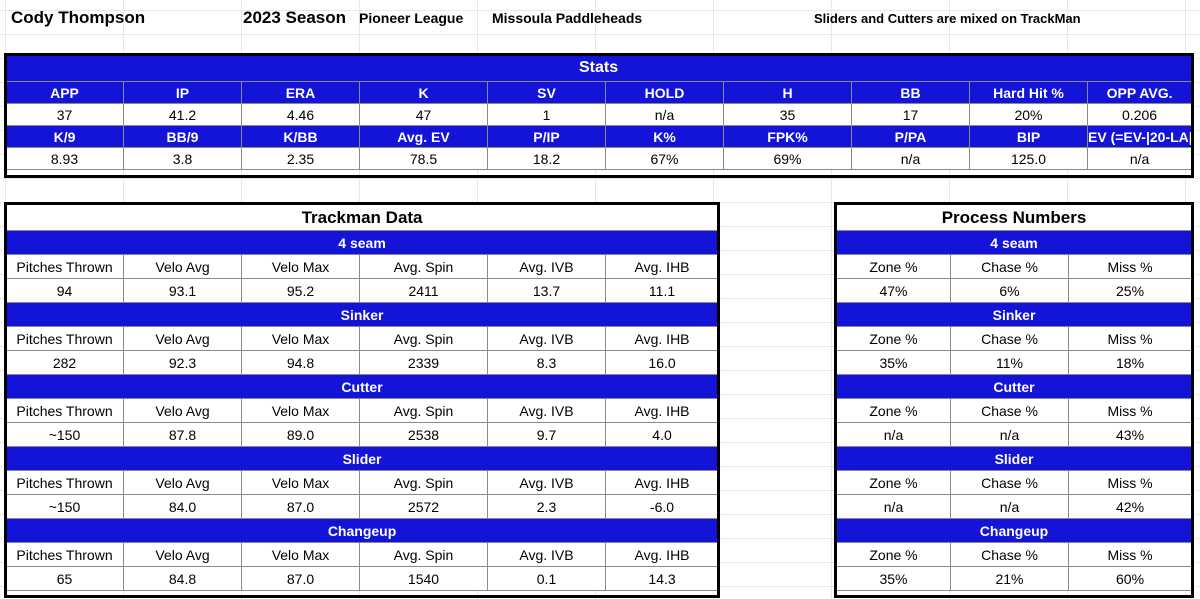  I want to click on stats-value-cell: 0.206, so click(1139, 114).